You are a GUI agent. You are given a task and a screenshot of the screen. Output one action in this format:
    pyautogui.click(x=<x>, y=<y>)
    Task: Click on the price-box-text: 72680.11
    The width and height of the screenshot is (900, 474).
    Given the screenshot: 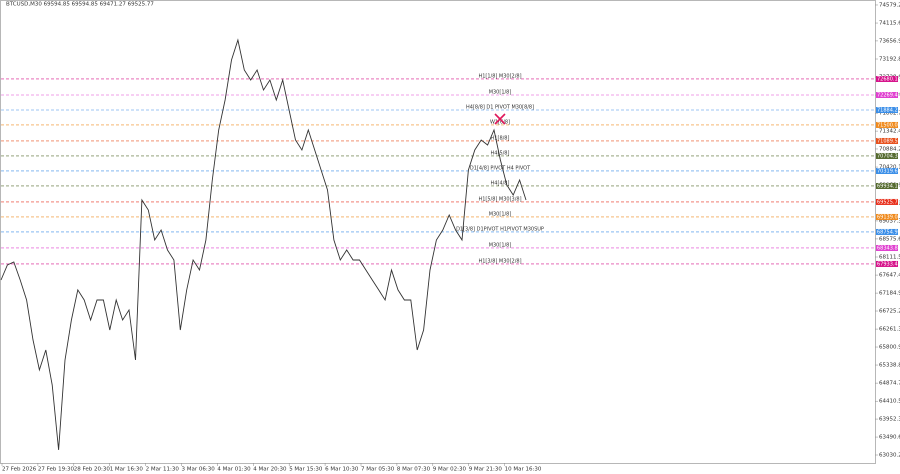 What is the action you would take?
    pyautogui.click(x=888, y=79)
    